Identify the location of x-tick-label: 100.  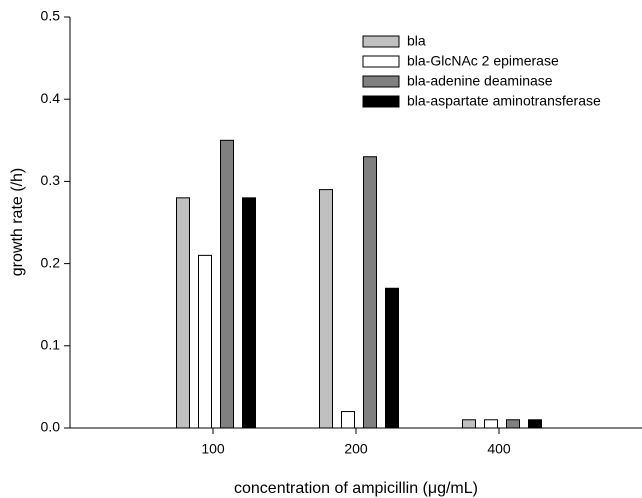
(213, 449).